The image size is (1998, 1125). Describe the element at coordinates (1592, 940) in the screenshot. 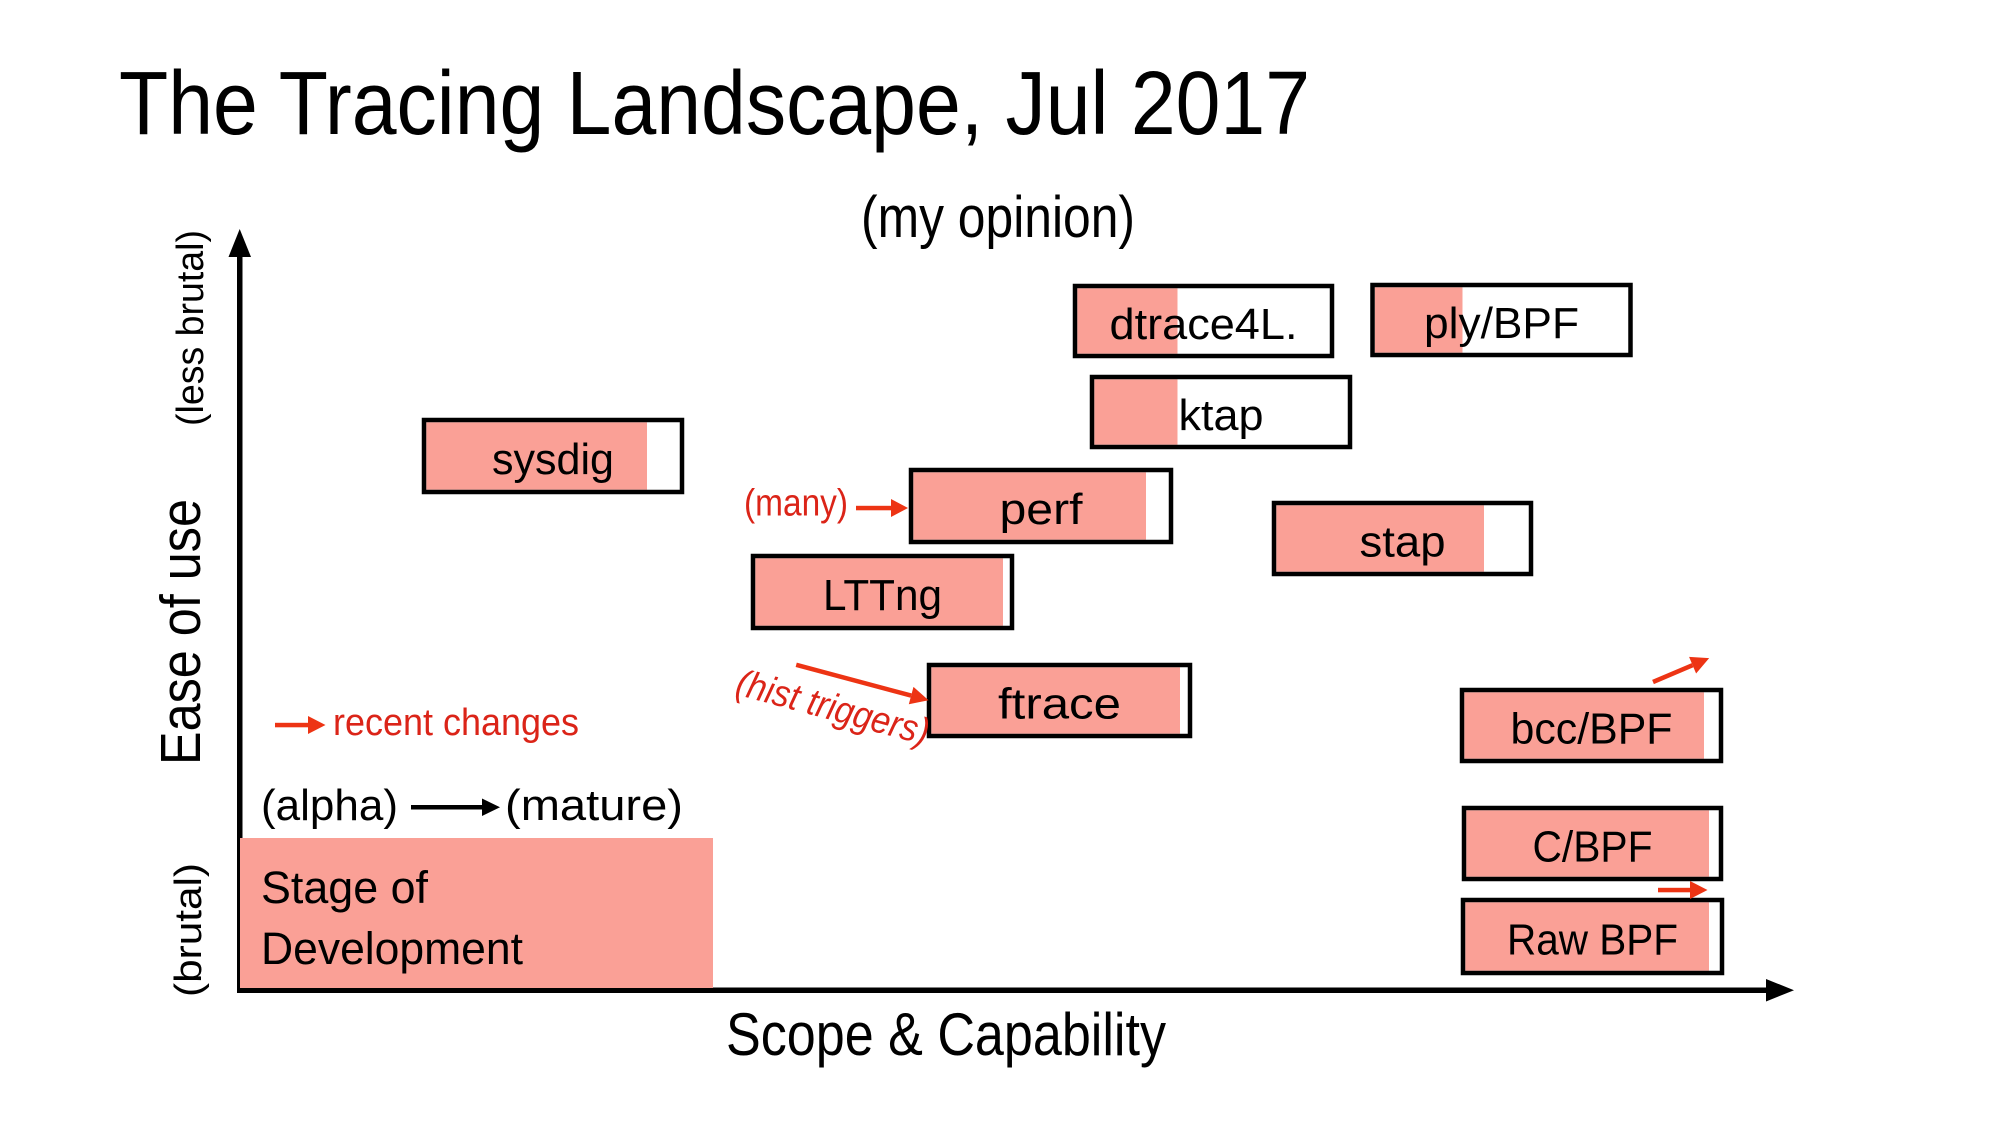

I see `svg-text: Raw BPF` at that location.